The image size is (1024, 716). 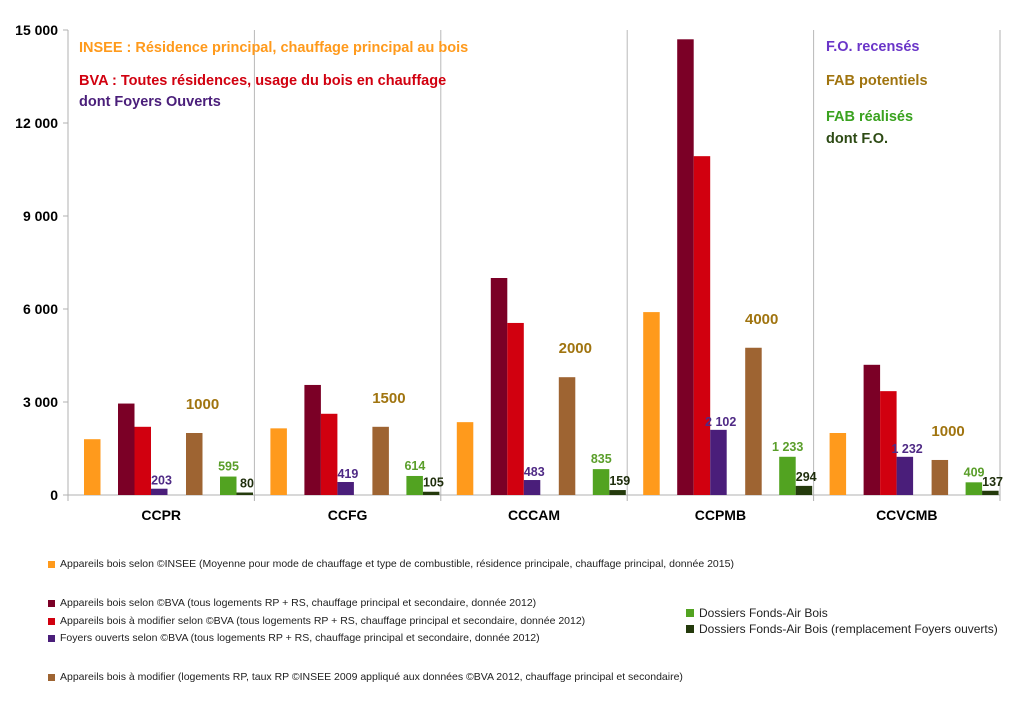 What do you see at coordinates (601, 459) in the screenshot?
I see `data-label: 835` at bounding box center [601, 459].